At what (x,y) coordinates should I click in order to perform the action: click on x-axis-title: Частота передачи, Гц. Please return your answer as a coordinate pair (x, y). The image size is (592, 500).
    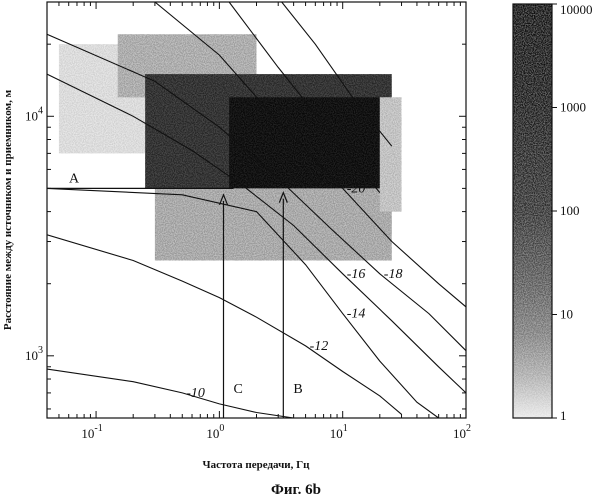
    Looking at the image, I should click on (257, 465).